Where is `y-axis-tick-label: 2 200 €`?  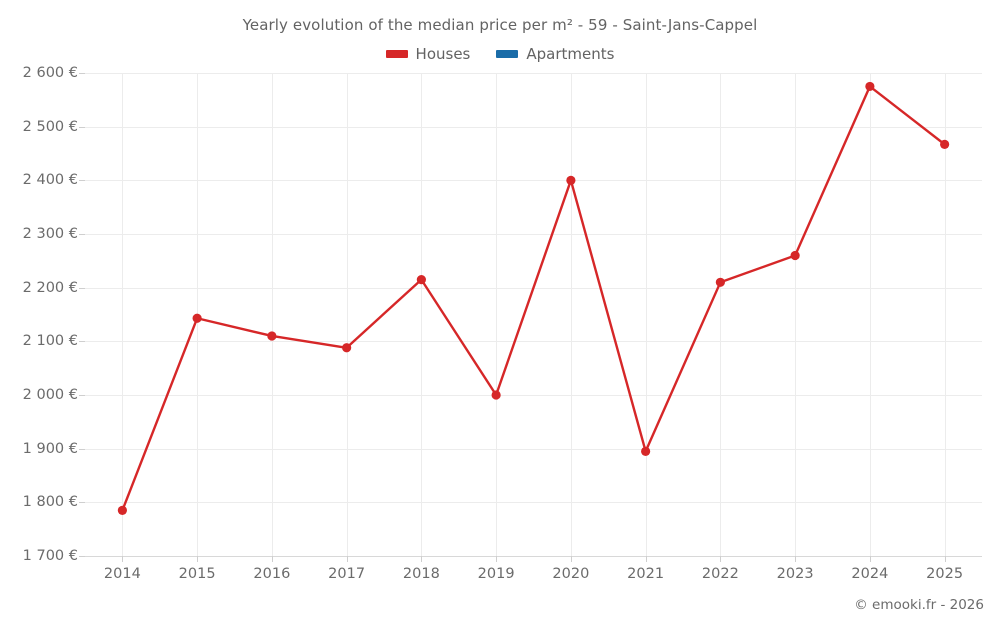
y-axis-tick-label: 2 200 € is located at coordinates (50, 287).